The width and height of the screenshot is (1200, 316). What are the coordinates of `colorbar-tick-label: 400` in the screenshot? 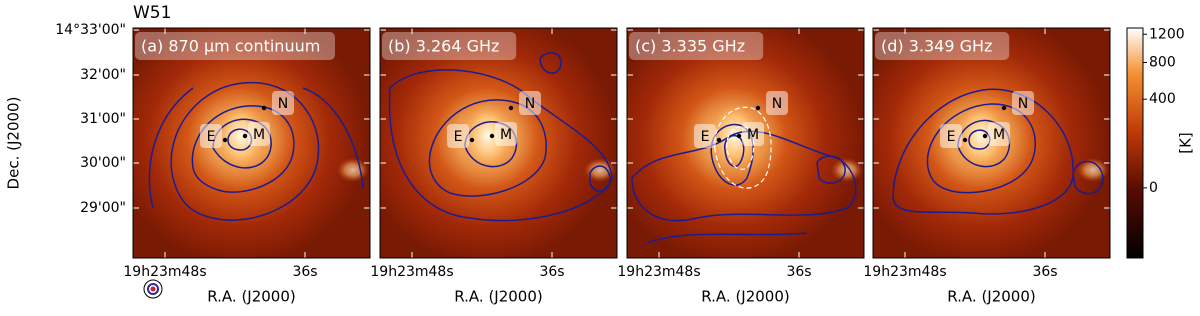 It's located at (1162, 99).